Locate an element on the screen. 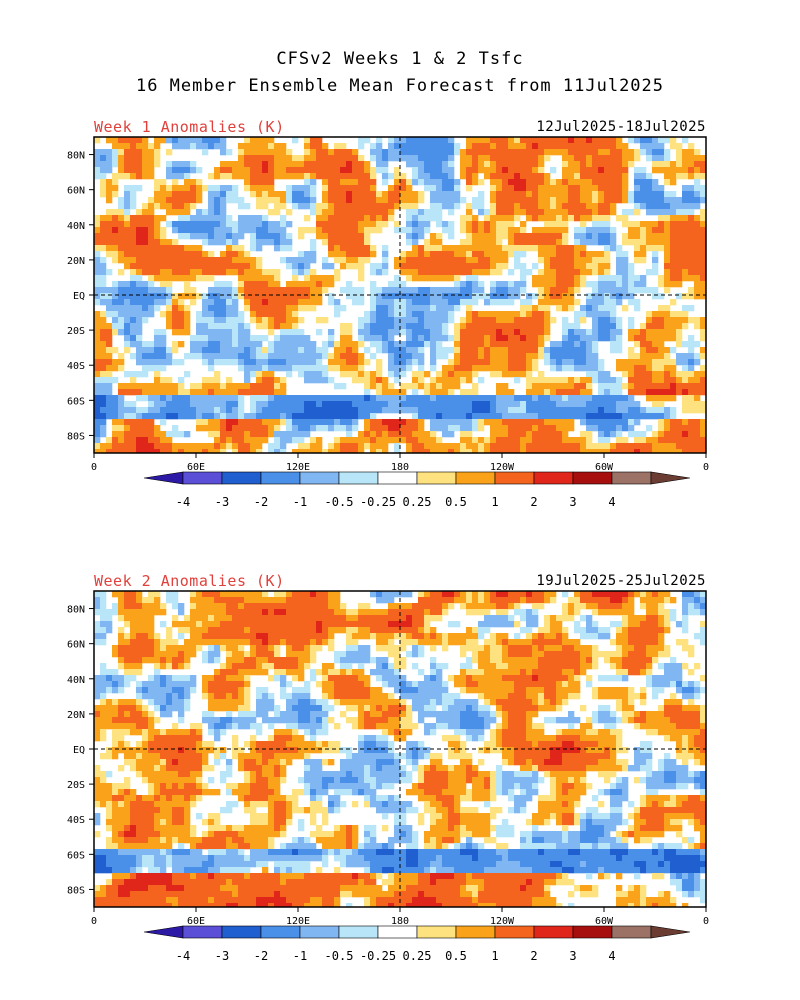 This screenshot has width=800, height=1000. main-title-line1: CFSv2 Weeks 1 & 2 Tsfc is located at coordinates (400, 59).